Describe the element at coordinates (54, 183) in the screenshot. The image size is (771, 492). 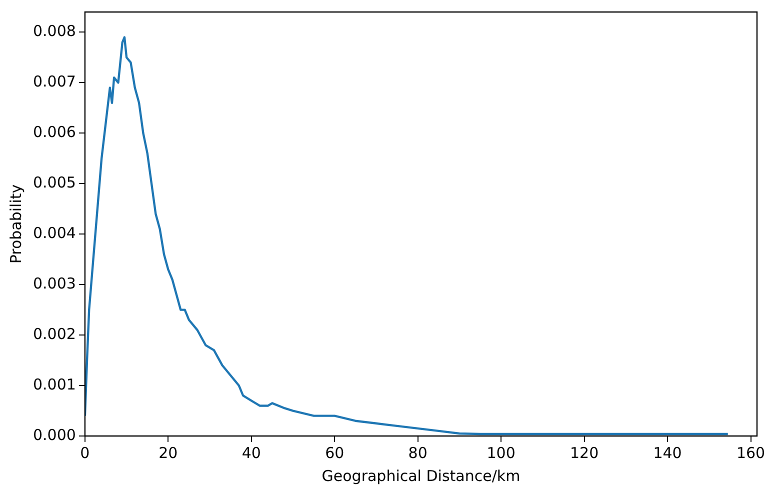
I see `y-tick-label: 0.005` at that location.